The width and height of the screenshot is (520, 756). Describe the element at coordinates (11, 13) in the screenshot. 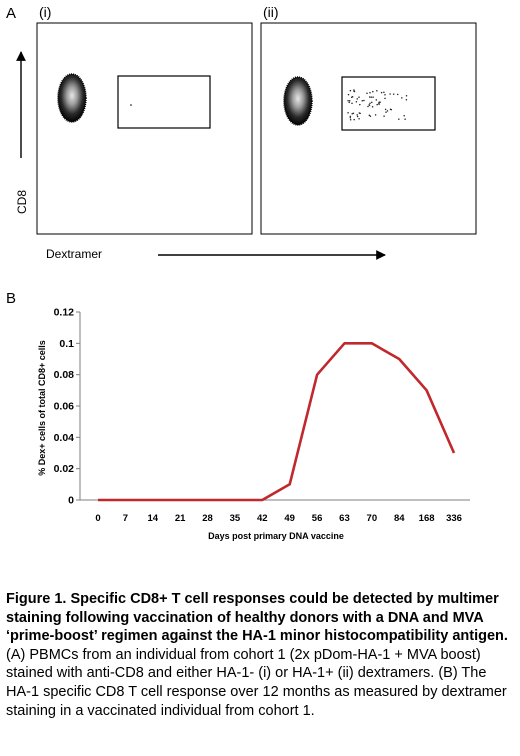

I see `panel-a-label: A` at that location.